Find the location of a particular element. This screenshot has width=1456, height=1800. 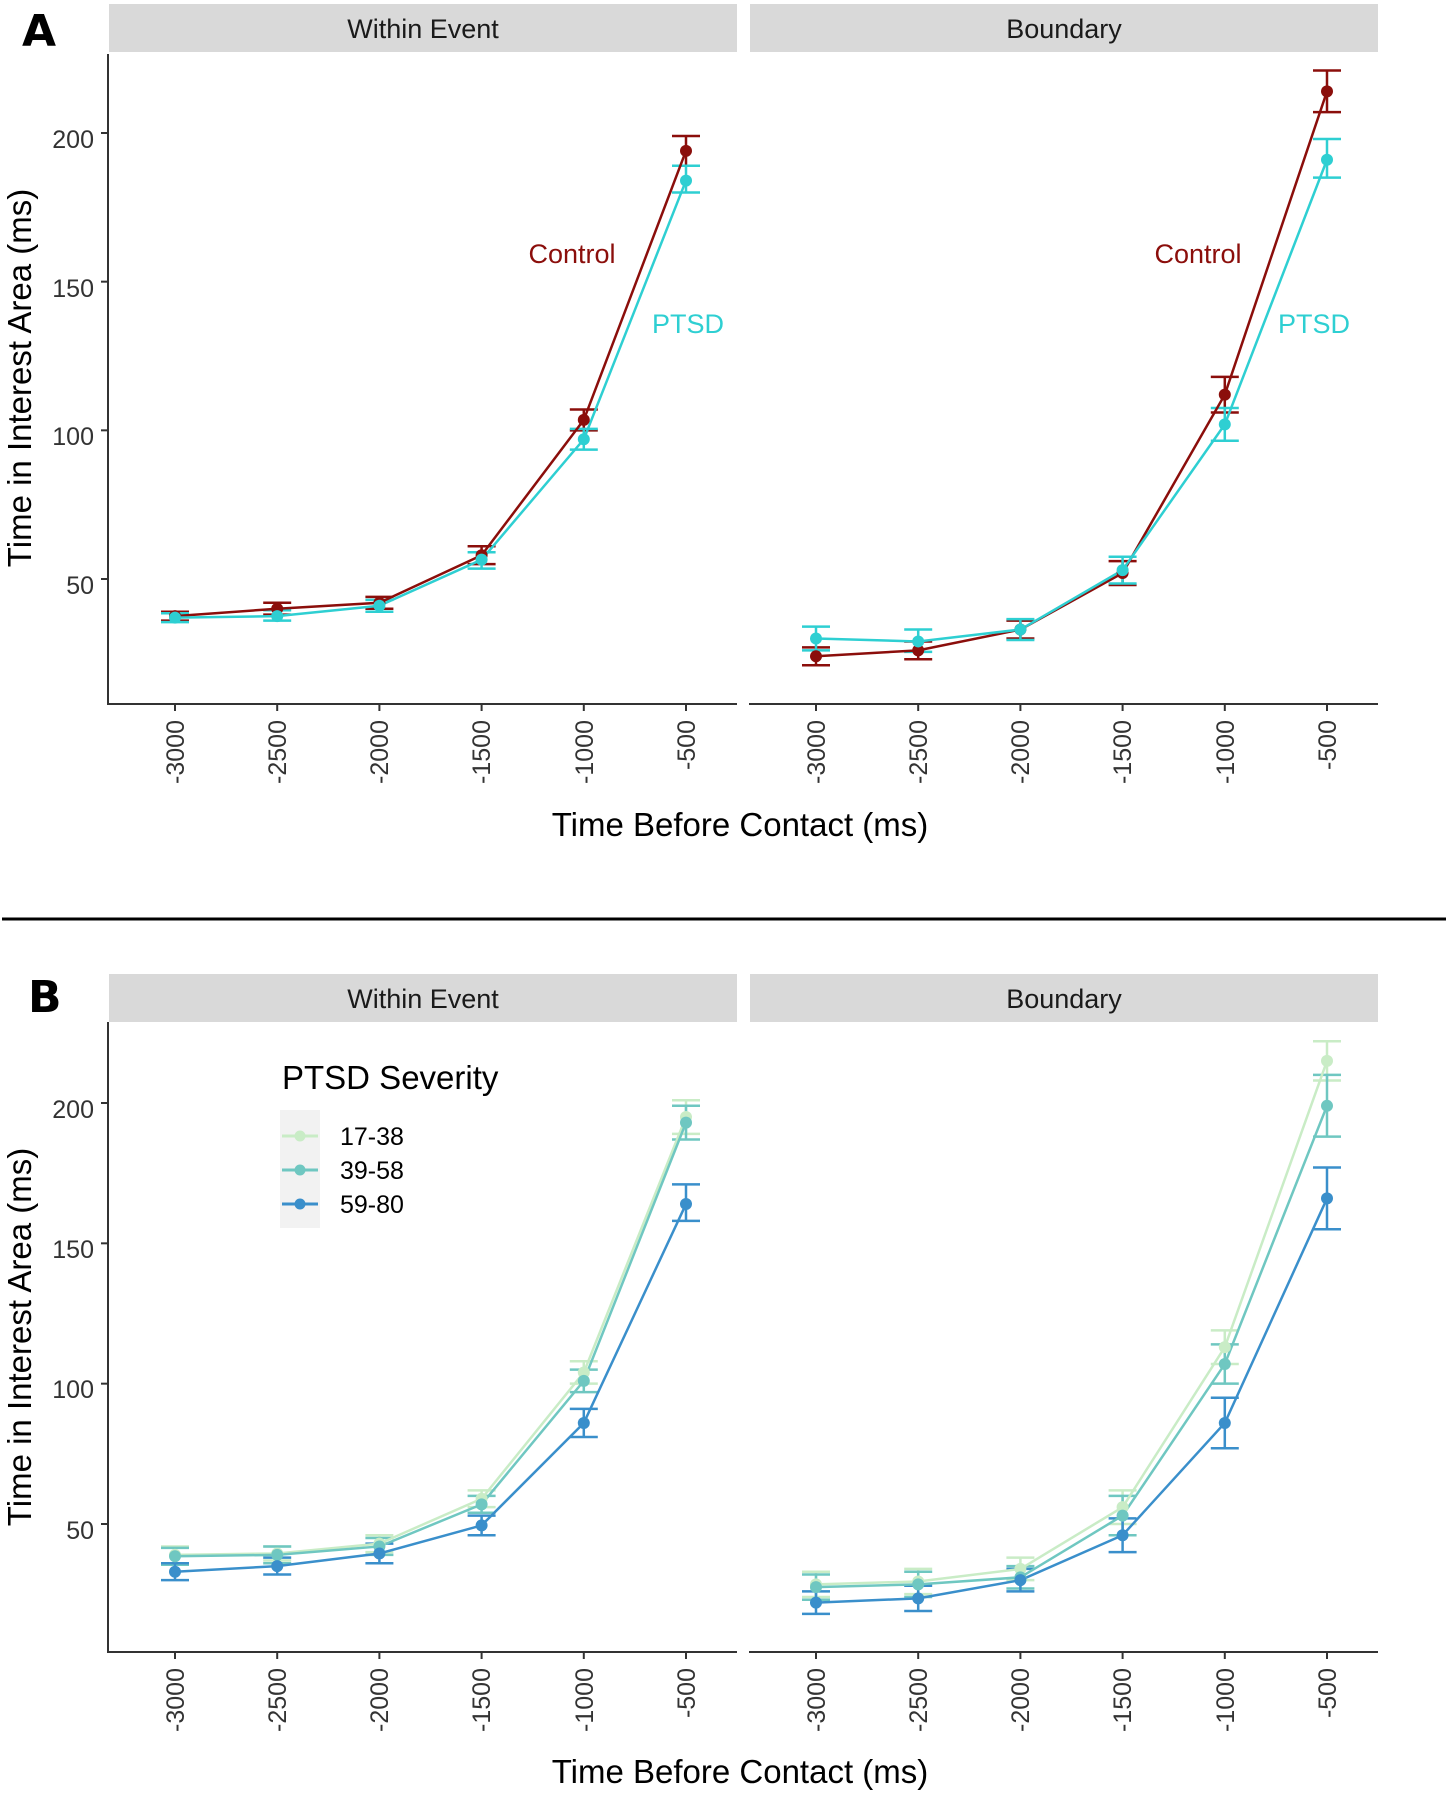

legend-entry: 39-58 is located at coordinates (343, 1171).